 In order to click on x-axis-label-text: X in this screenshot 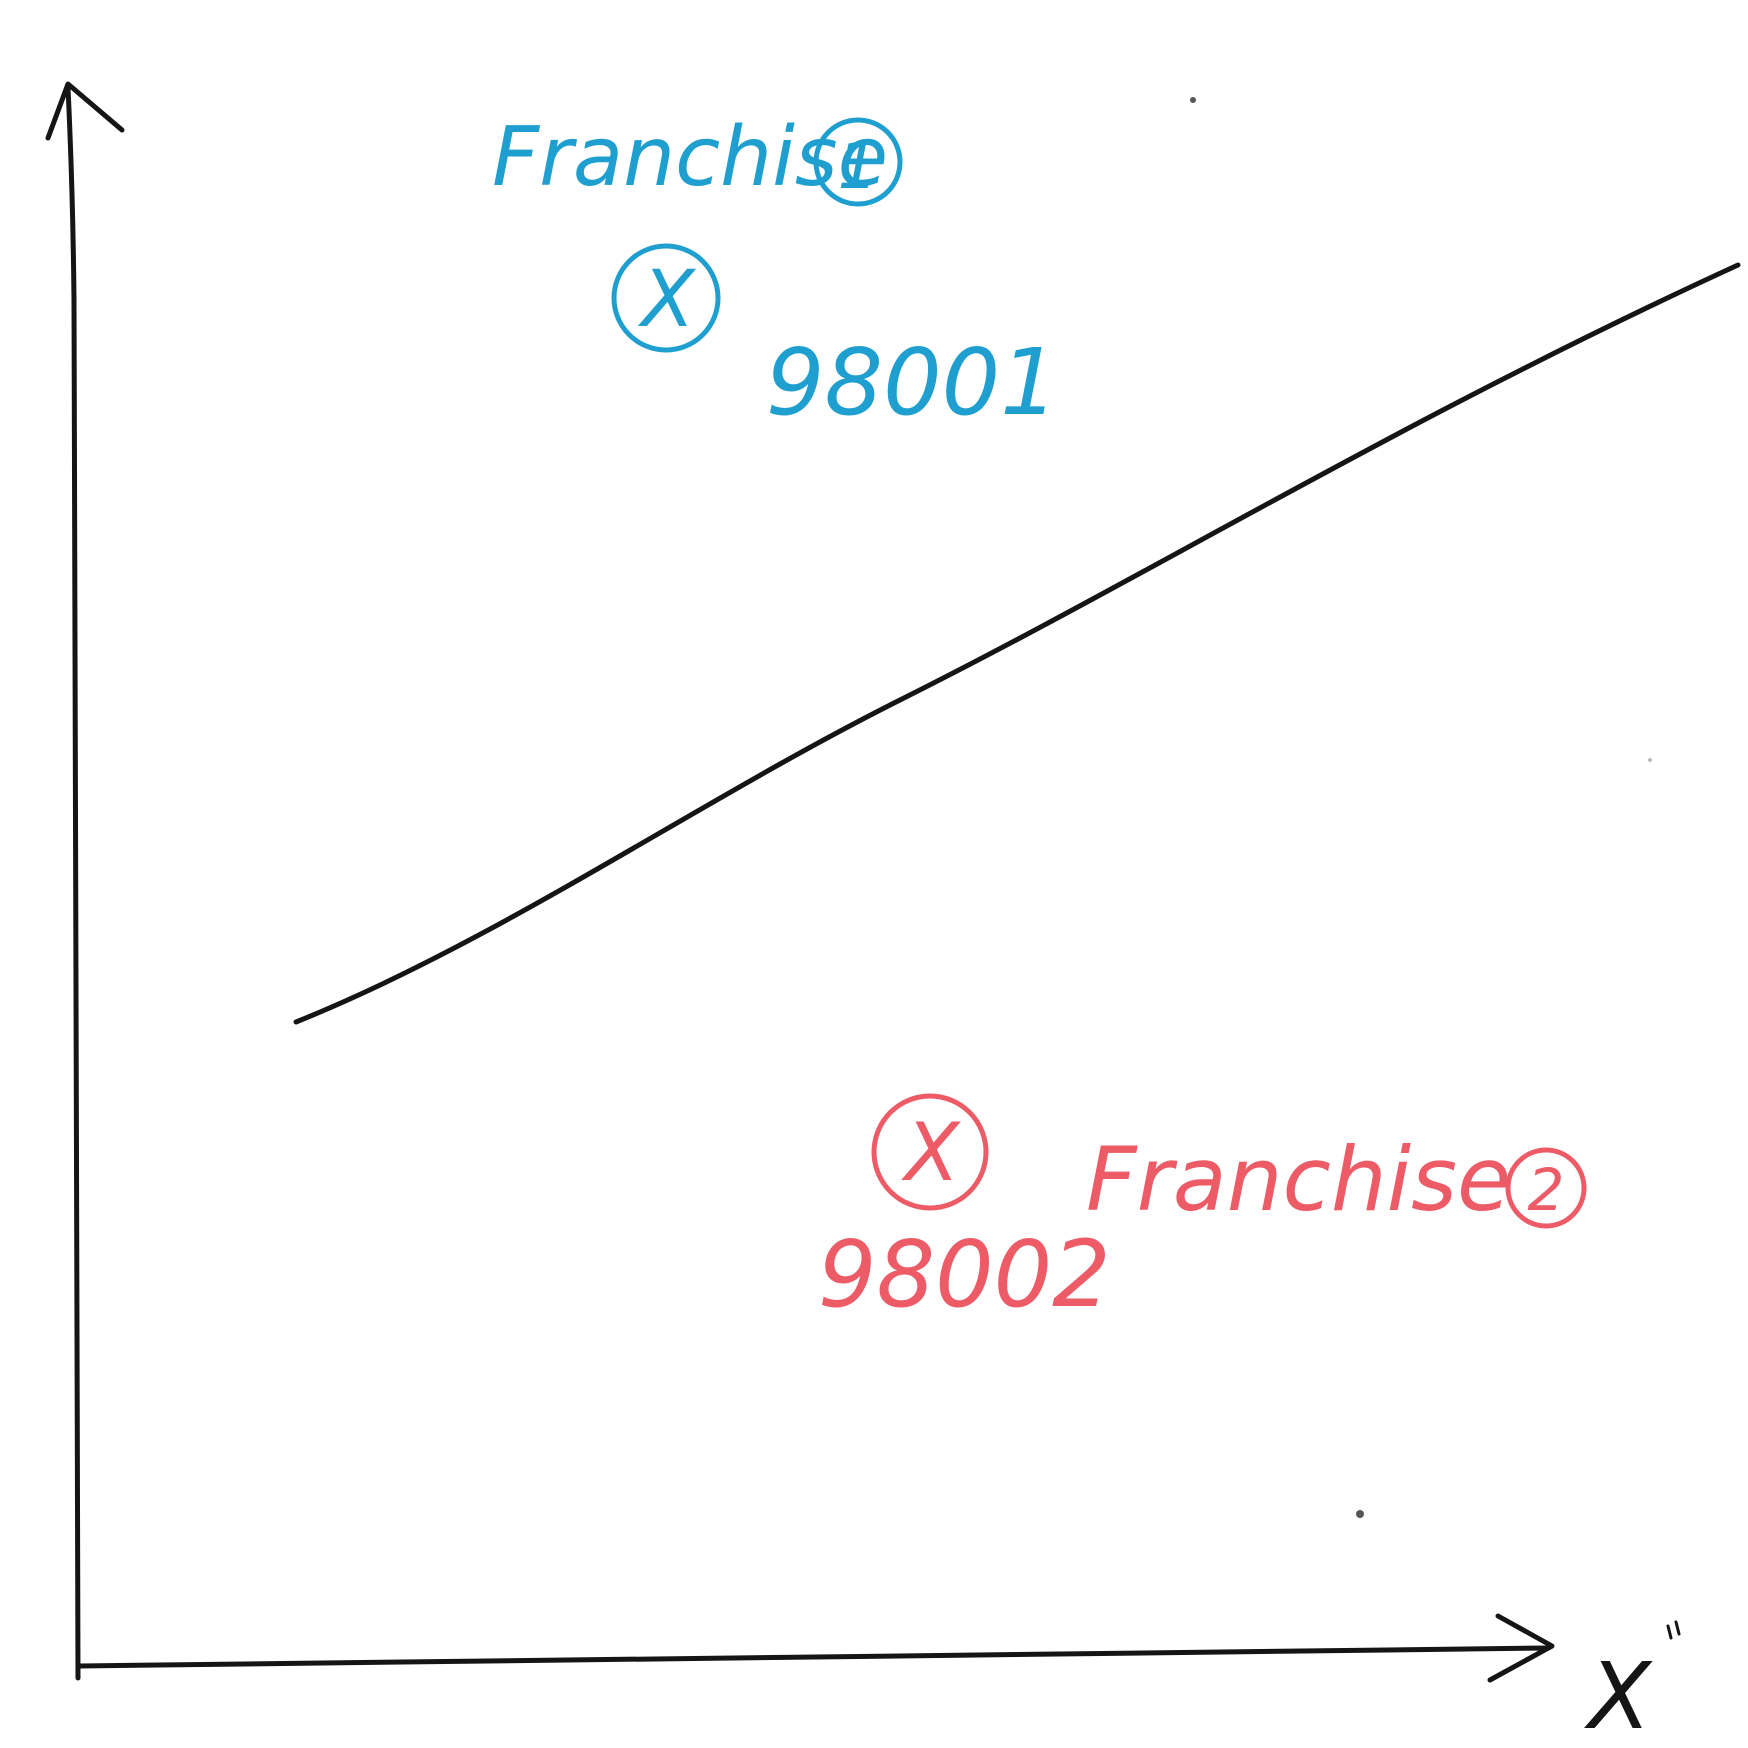, I will do `click(1618, 1695)`.